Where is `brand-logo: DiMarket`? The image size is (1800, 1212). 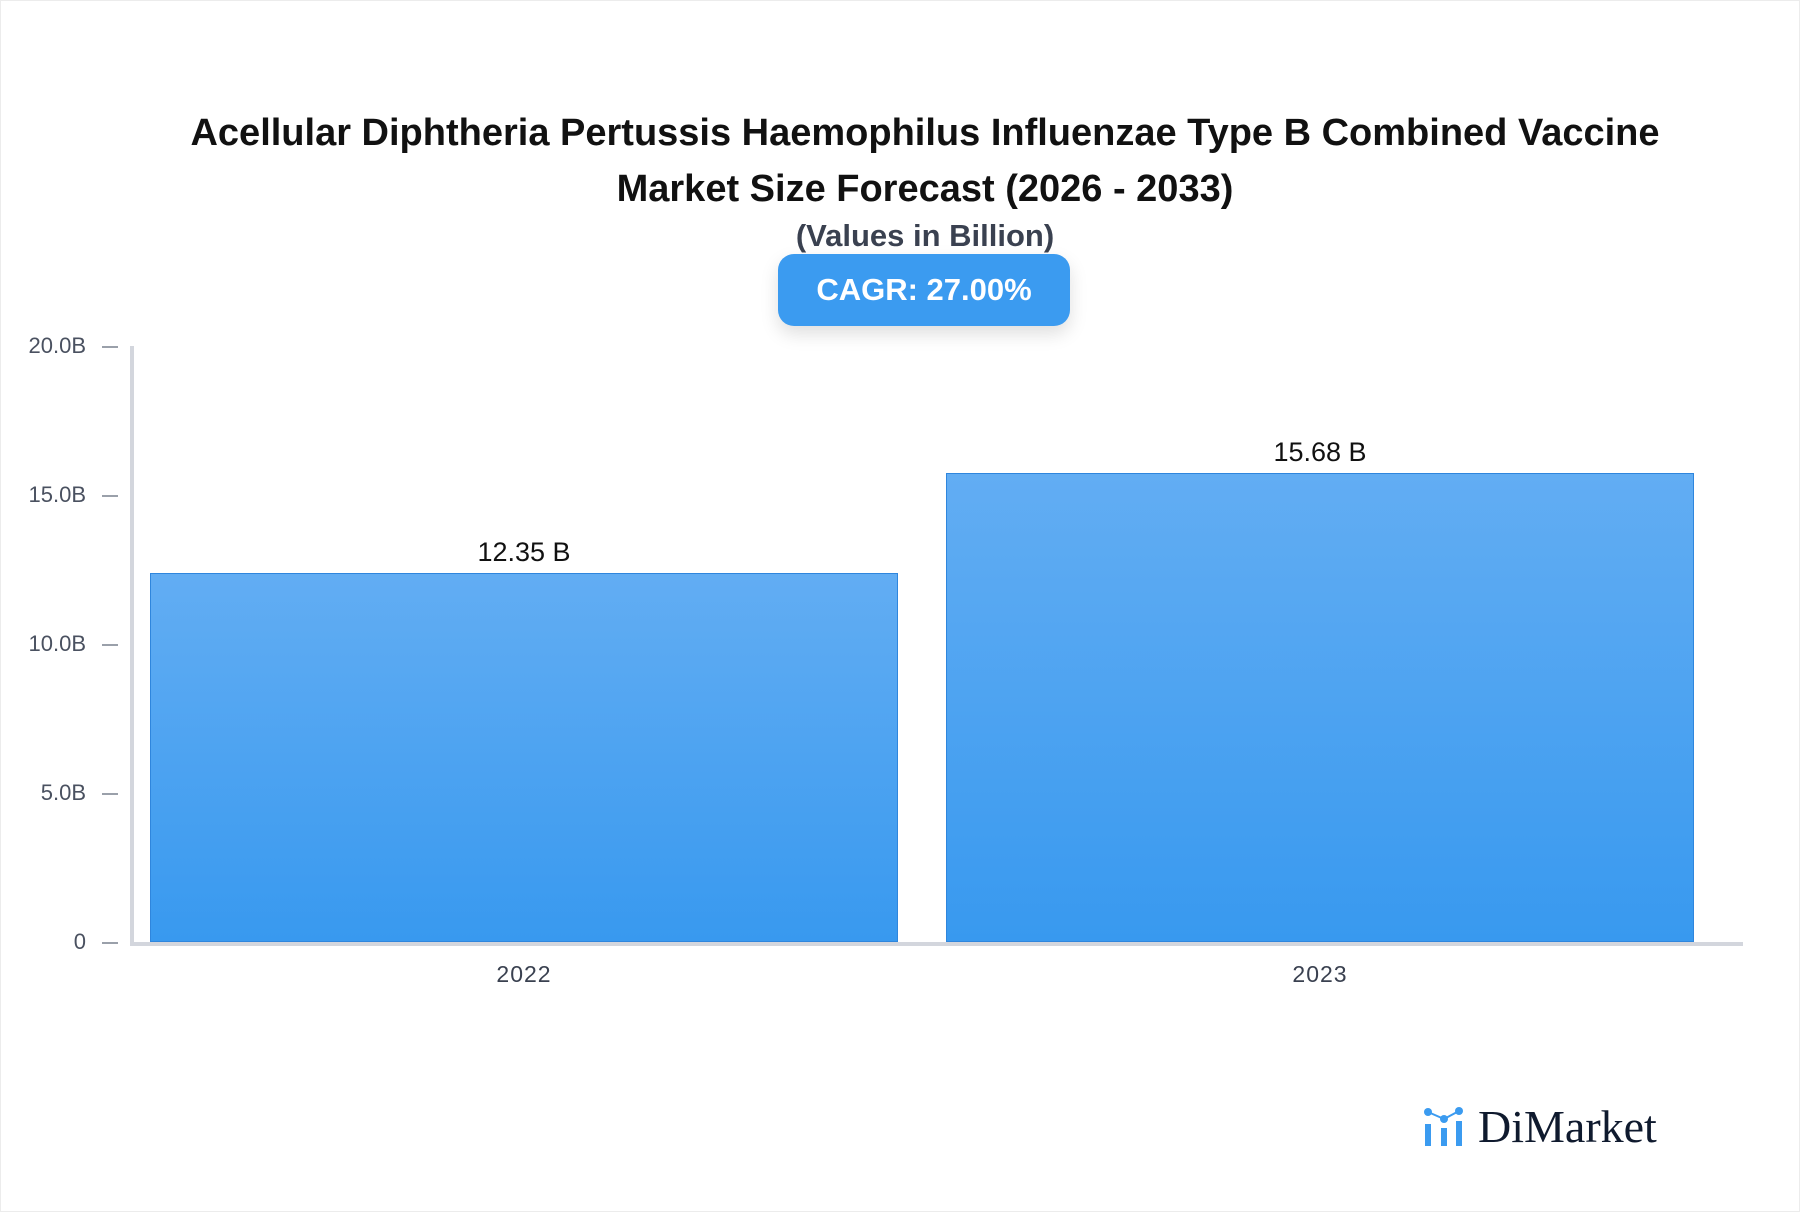 brand-logo: DiMarket is located at coordinates (1540, 1126).